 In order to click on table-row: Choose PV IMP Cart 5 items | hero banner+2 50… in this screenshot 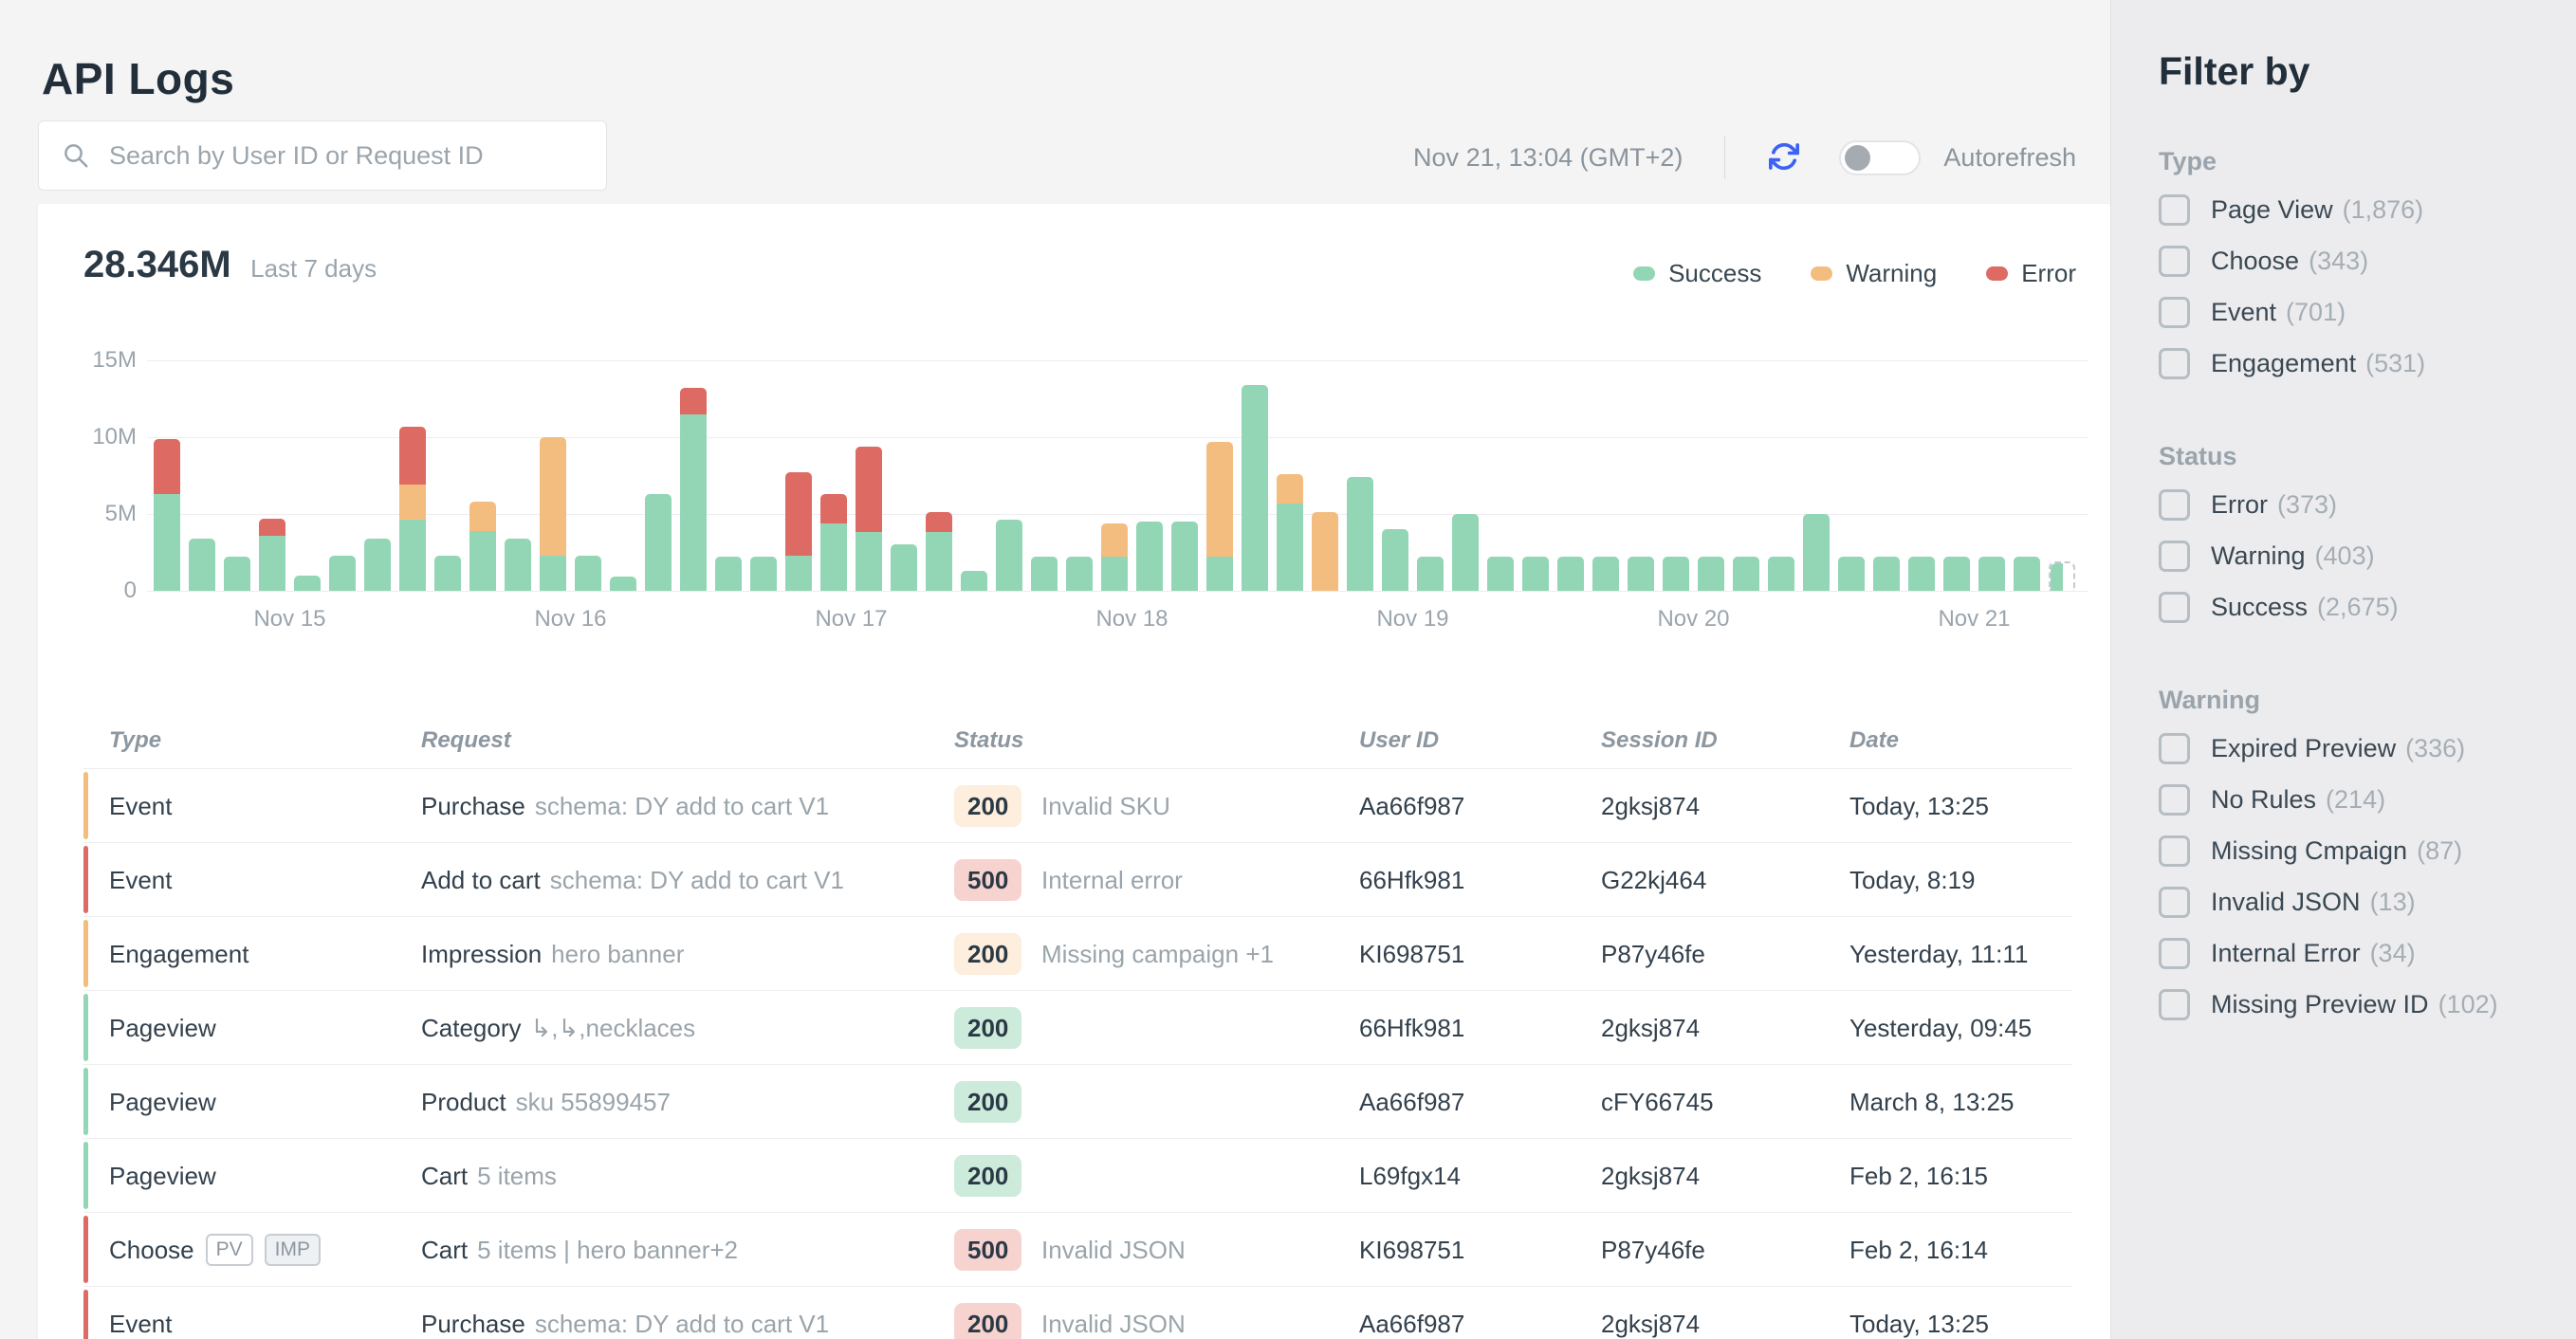, I will do `click(1077, 1249)`.